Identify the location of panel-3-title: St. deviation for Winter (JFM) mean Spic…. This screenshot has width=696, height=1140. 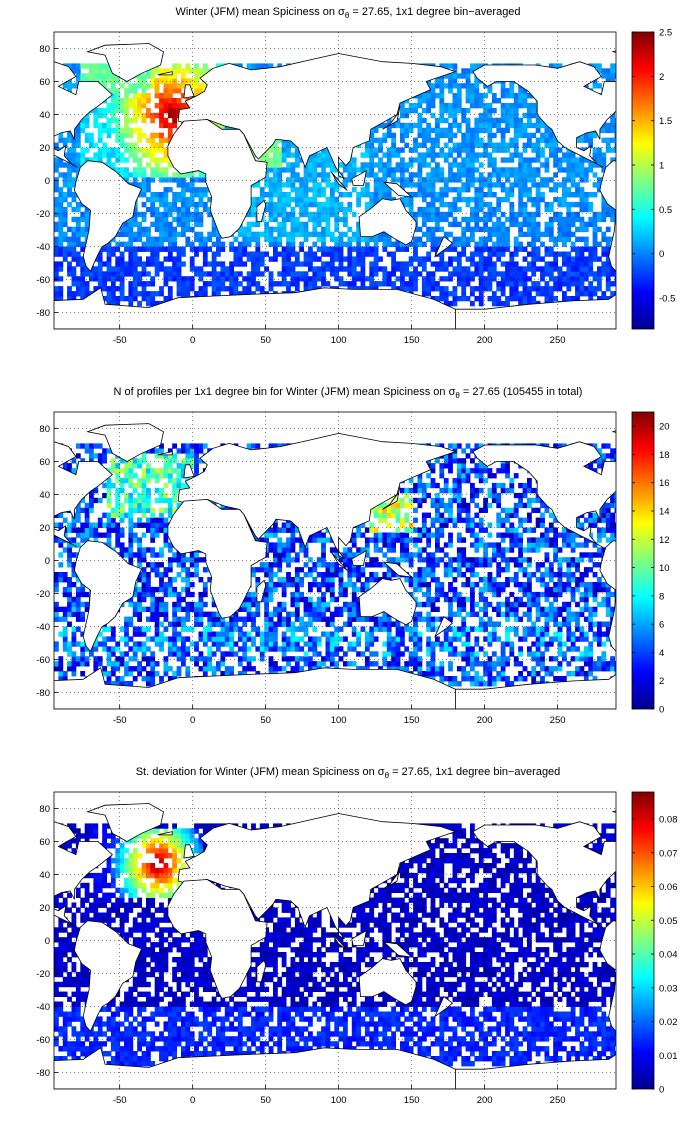
(348, 773).